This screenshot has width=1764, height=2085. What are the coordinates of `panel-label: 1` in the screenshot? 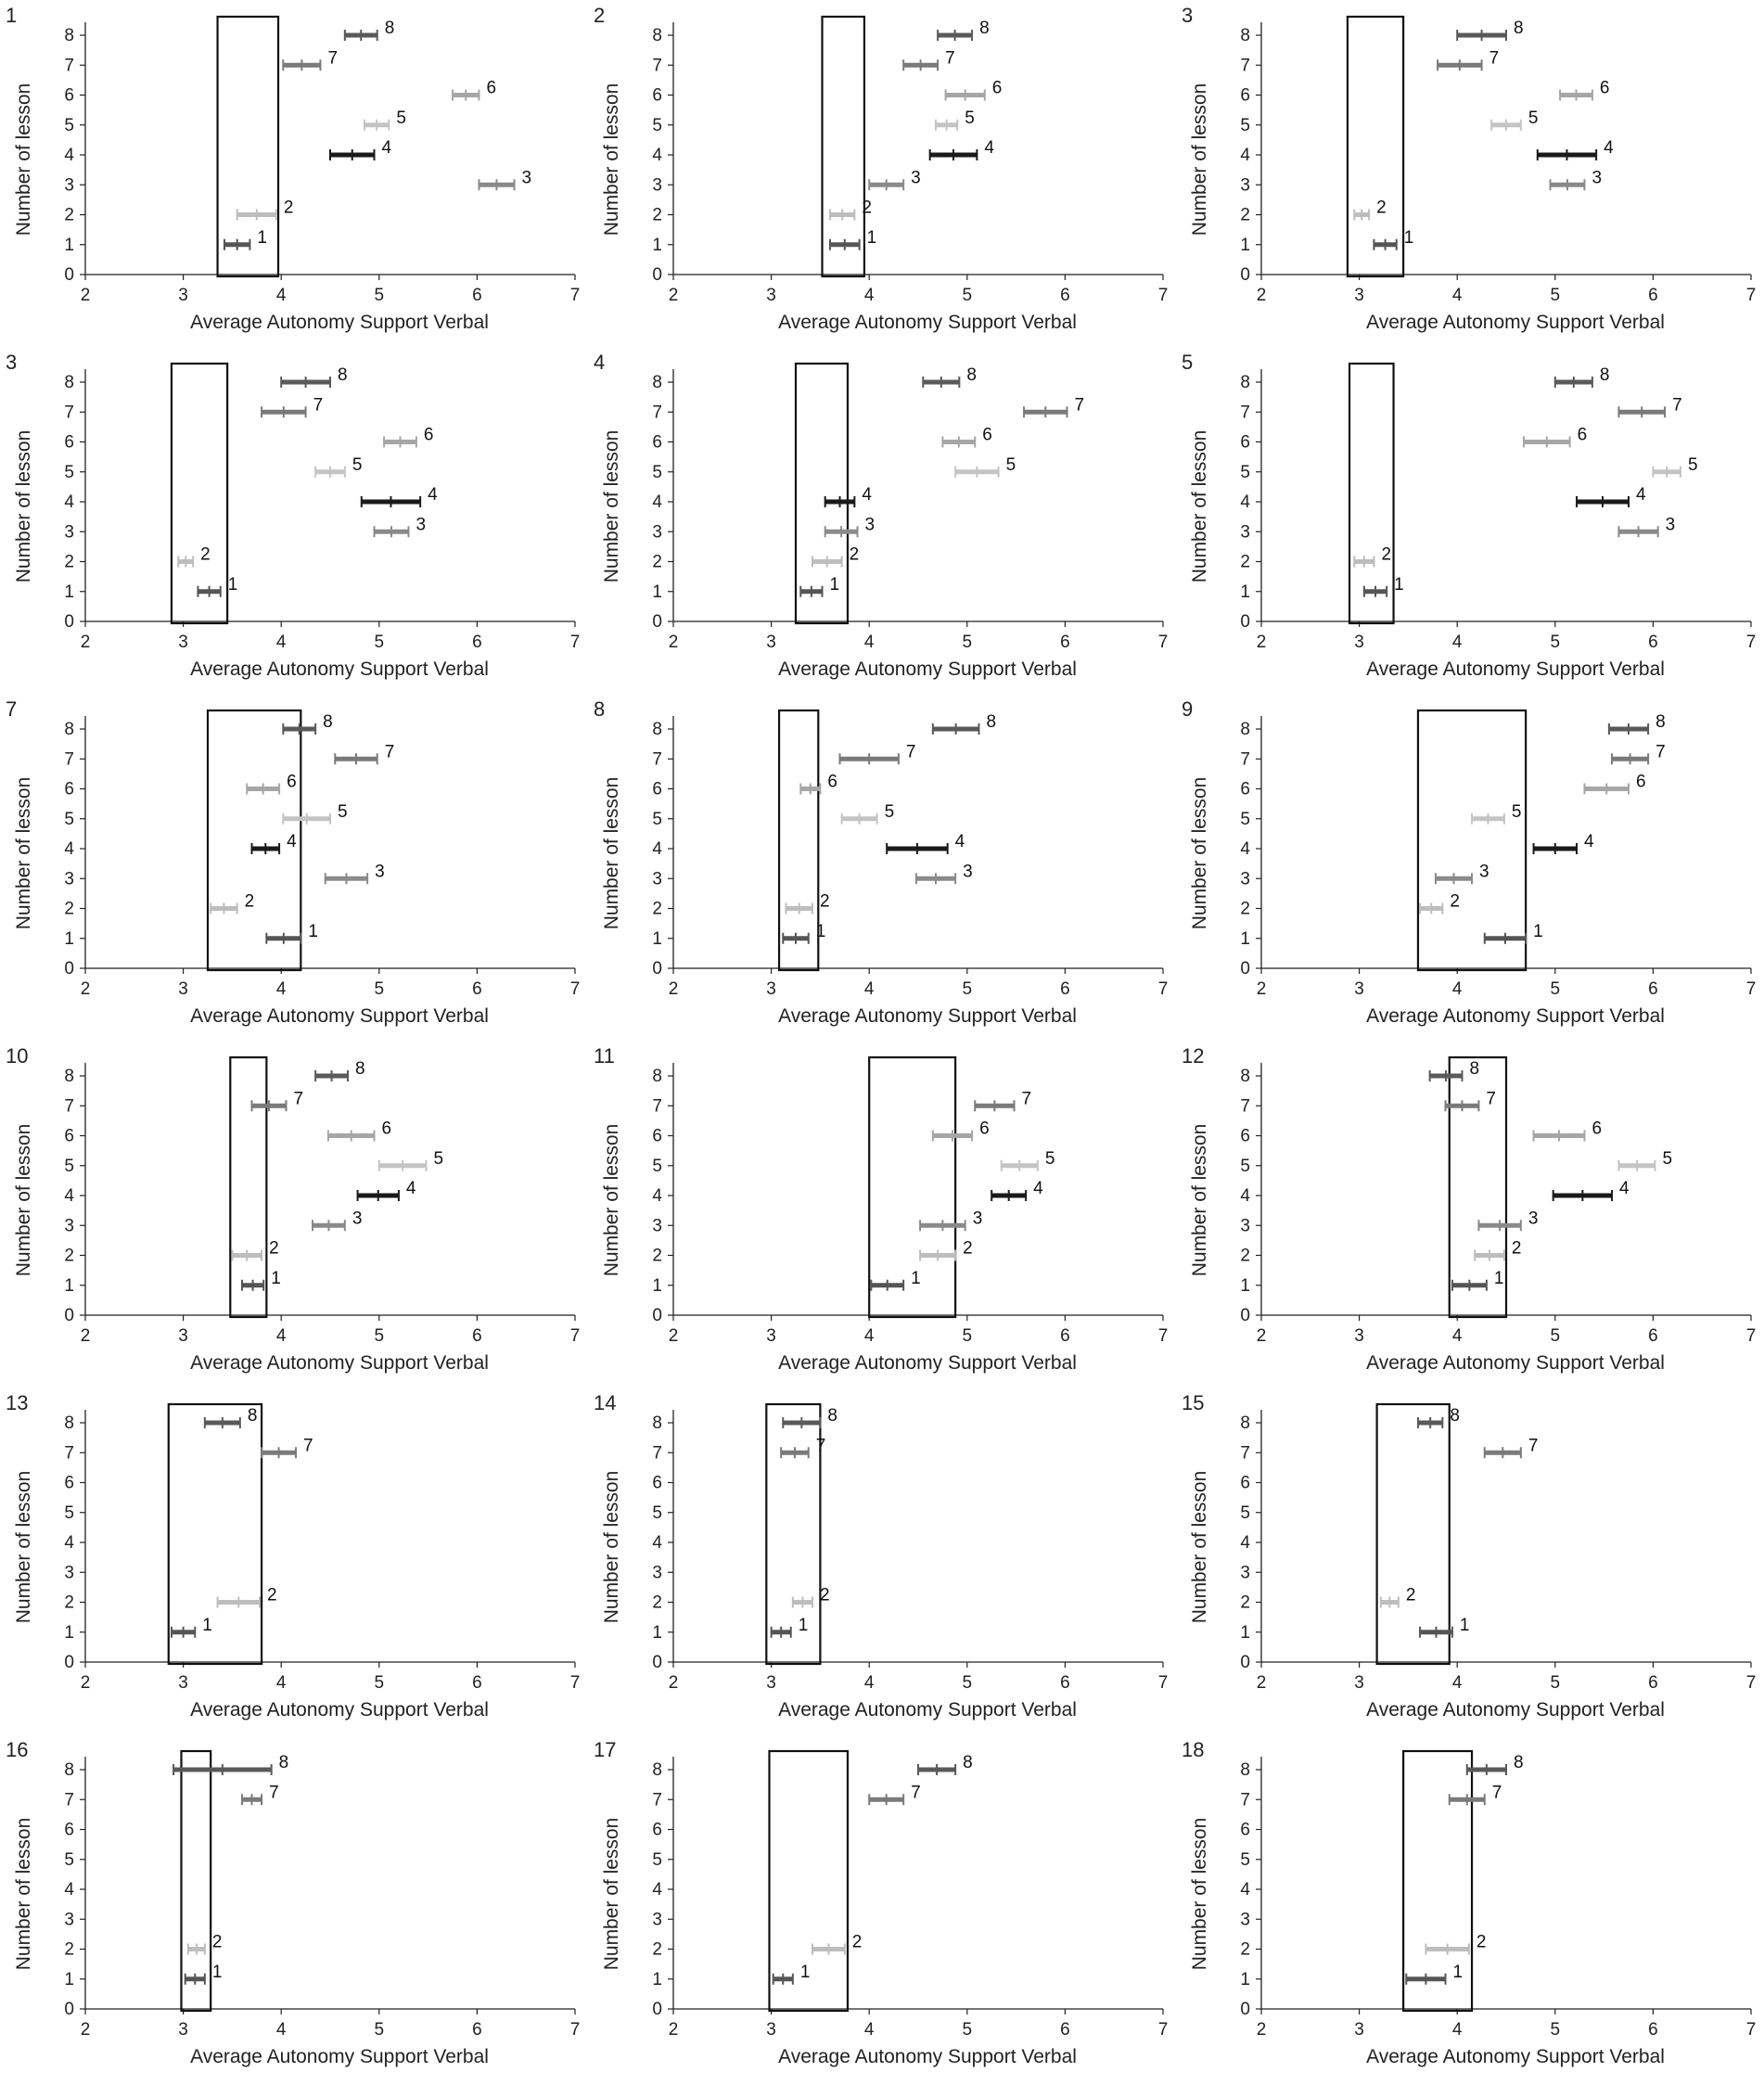 It's located at (11, 16).